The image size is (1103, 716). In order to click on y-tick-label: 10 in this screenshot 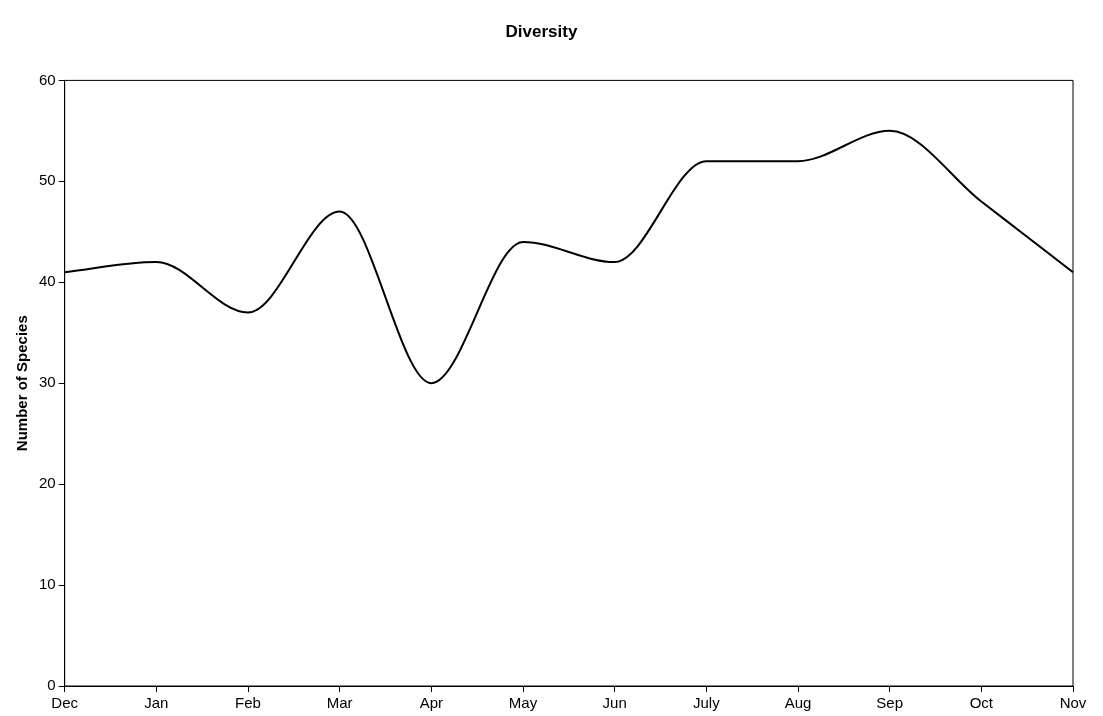, I will do `click(47, 584)`.